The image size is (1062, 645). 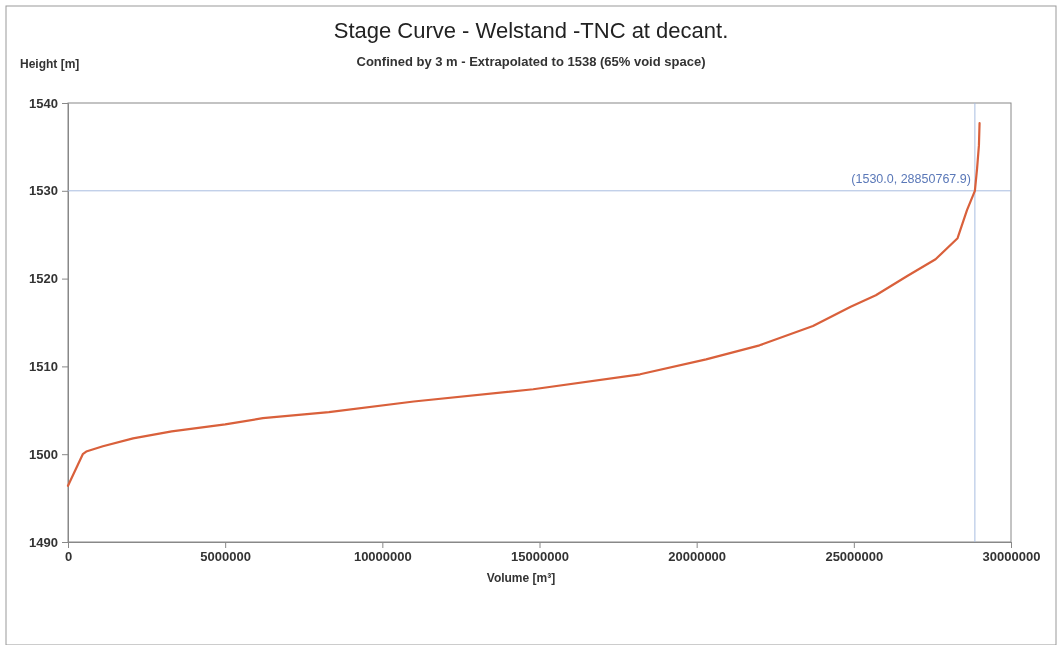 What do you see at coordinates (1011, 557) in the screenshot?
I see `x-tick-label: 30000000` at bounding box center [1011, 557].